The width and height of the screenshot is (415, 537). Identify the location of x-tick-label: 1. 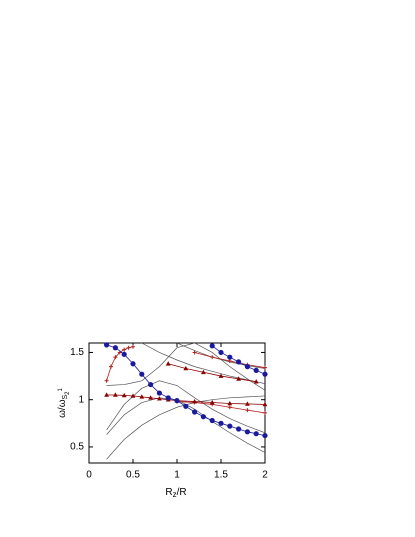
(177, 475).